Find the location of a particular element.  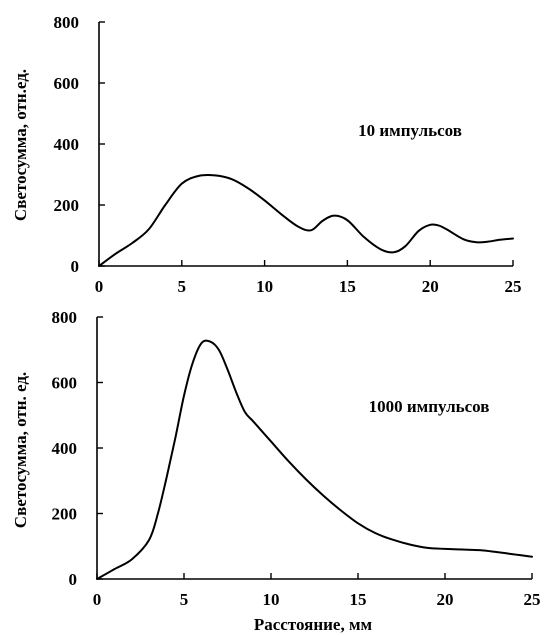

series-annotation: 1000 импульсов is located at coordinates (429, 406).